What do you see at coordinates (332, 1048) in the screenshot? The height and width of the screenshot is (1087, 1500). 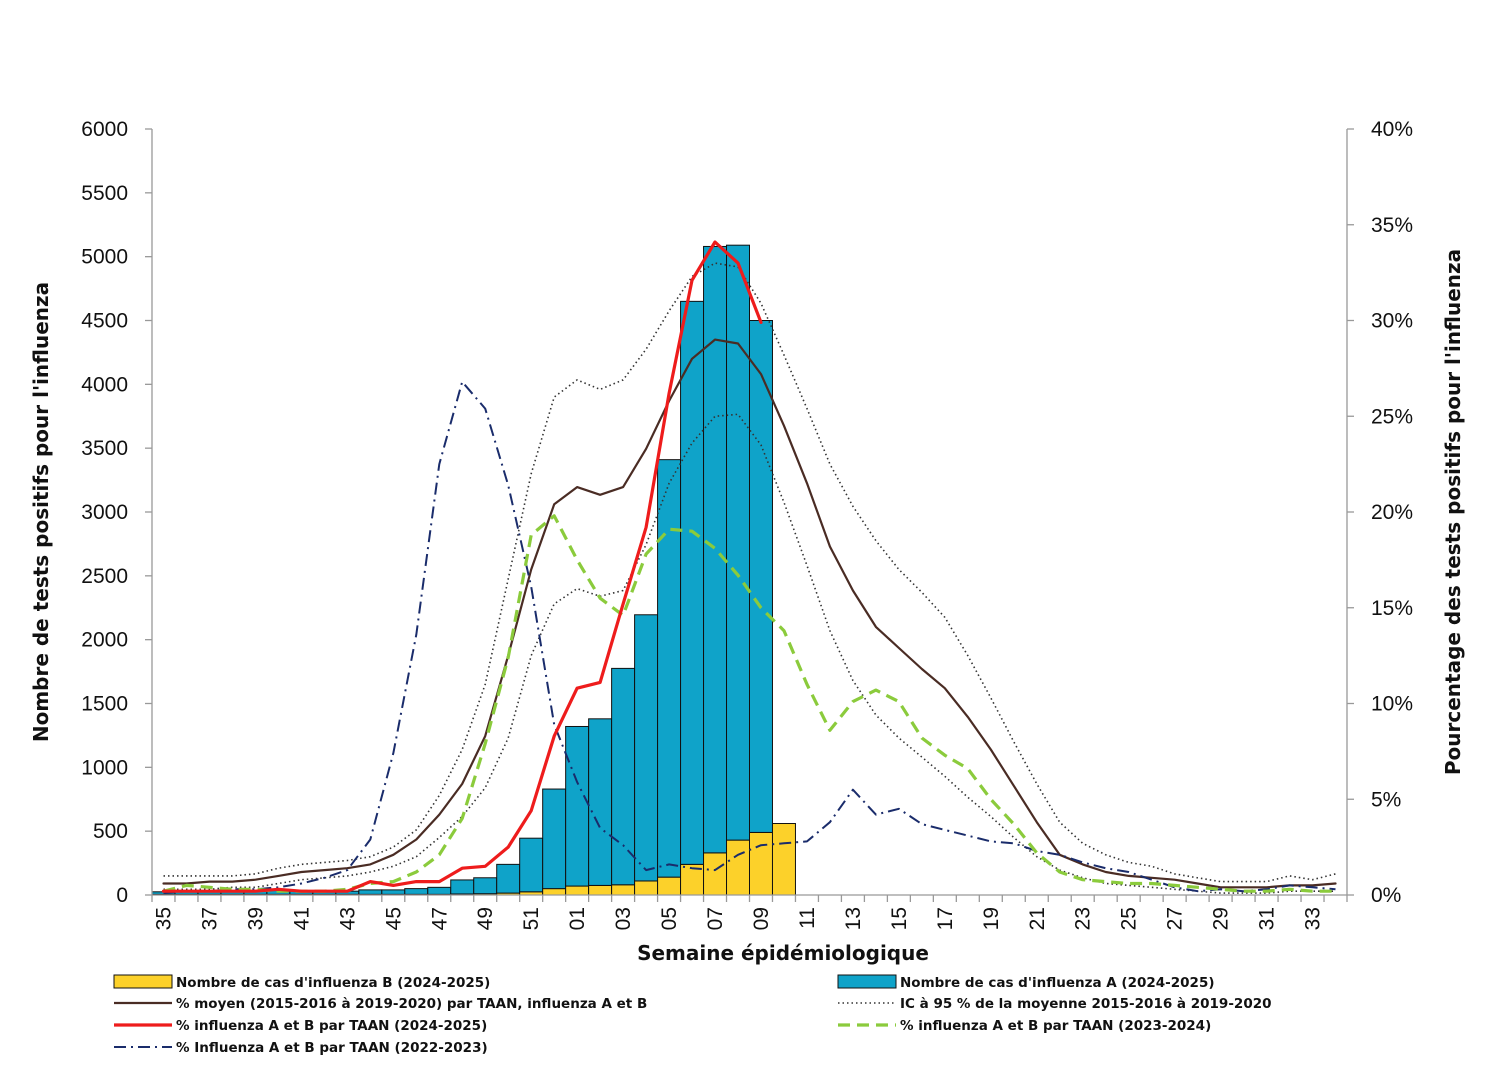 I see `legend-2022-2023-label: % Influenza A et B par TAAN (2022-2023)` at bounding box center [332, 1048].